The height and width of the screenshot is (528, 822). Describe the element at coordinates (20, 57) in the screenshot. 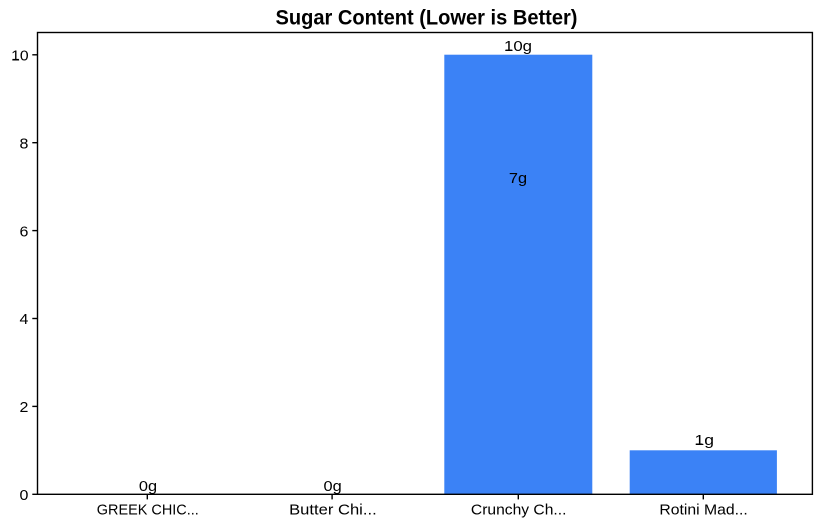

I see `svg-text: 10` at that location.